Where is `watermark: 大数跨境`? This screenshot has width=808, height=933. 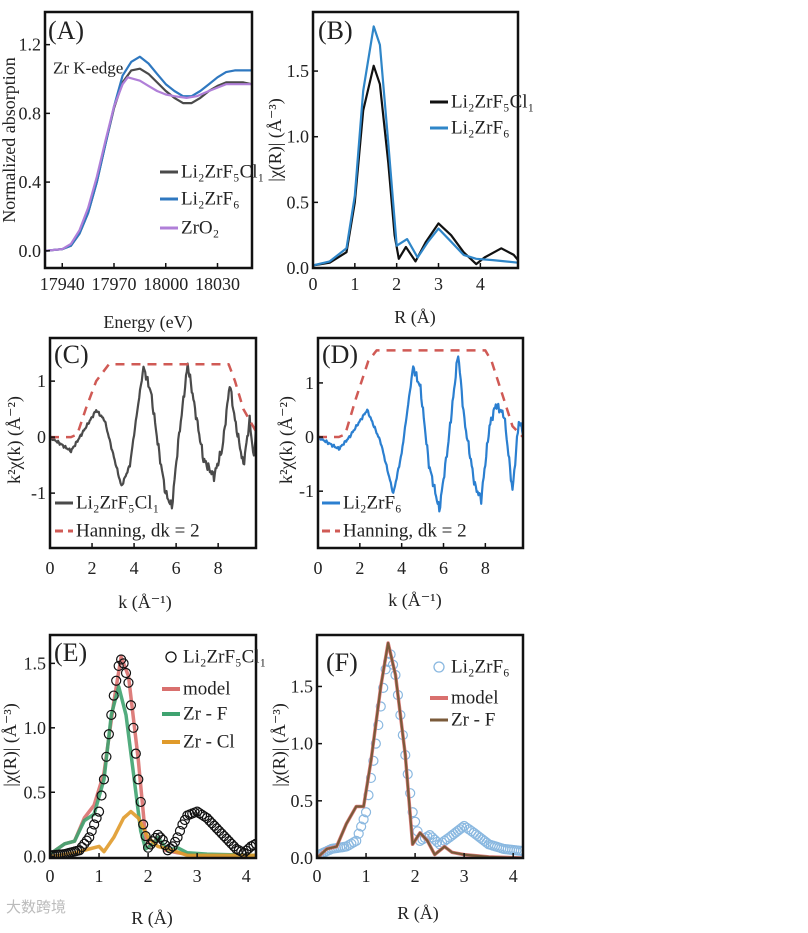 watermark: 大数跨境 is located at coordinates (36, 907).